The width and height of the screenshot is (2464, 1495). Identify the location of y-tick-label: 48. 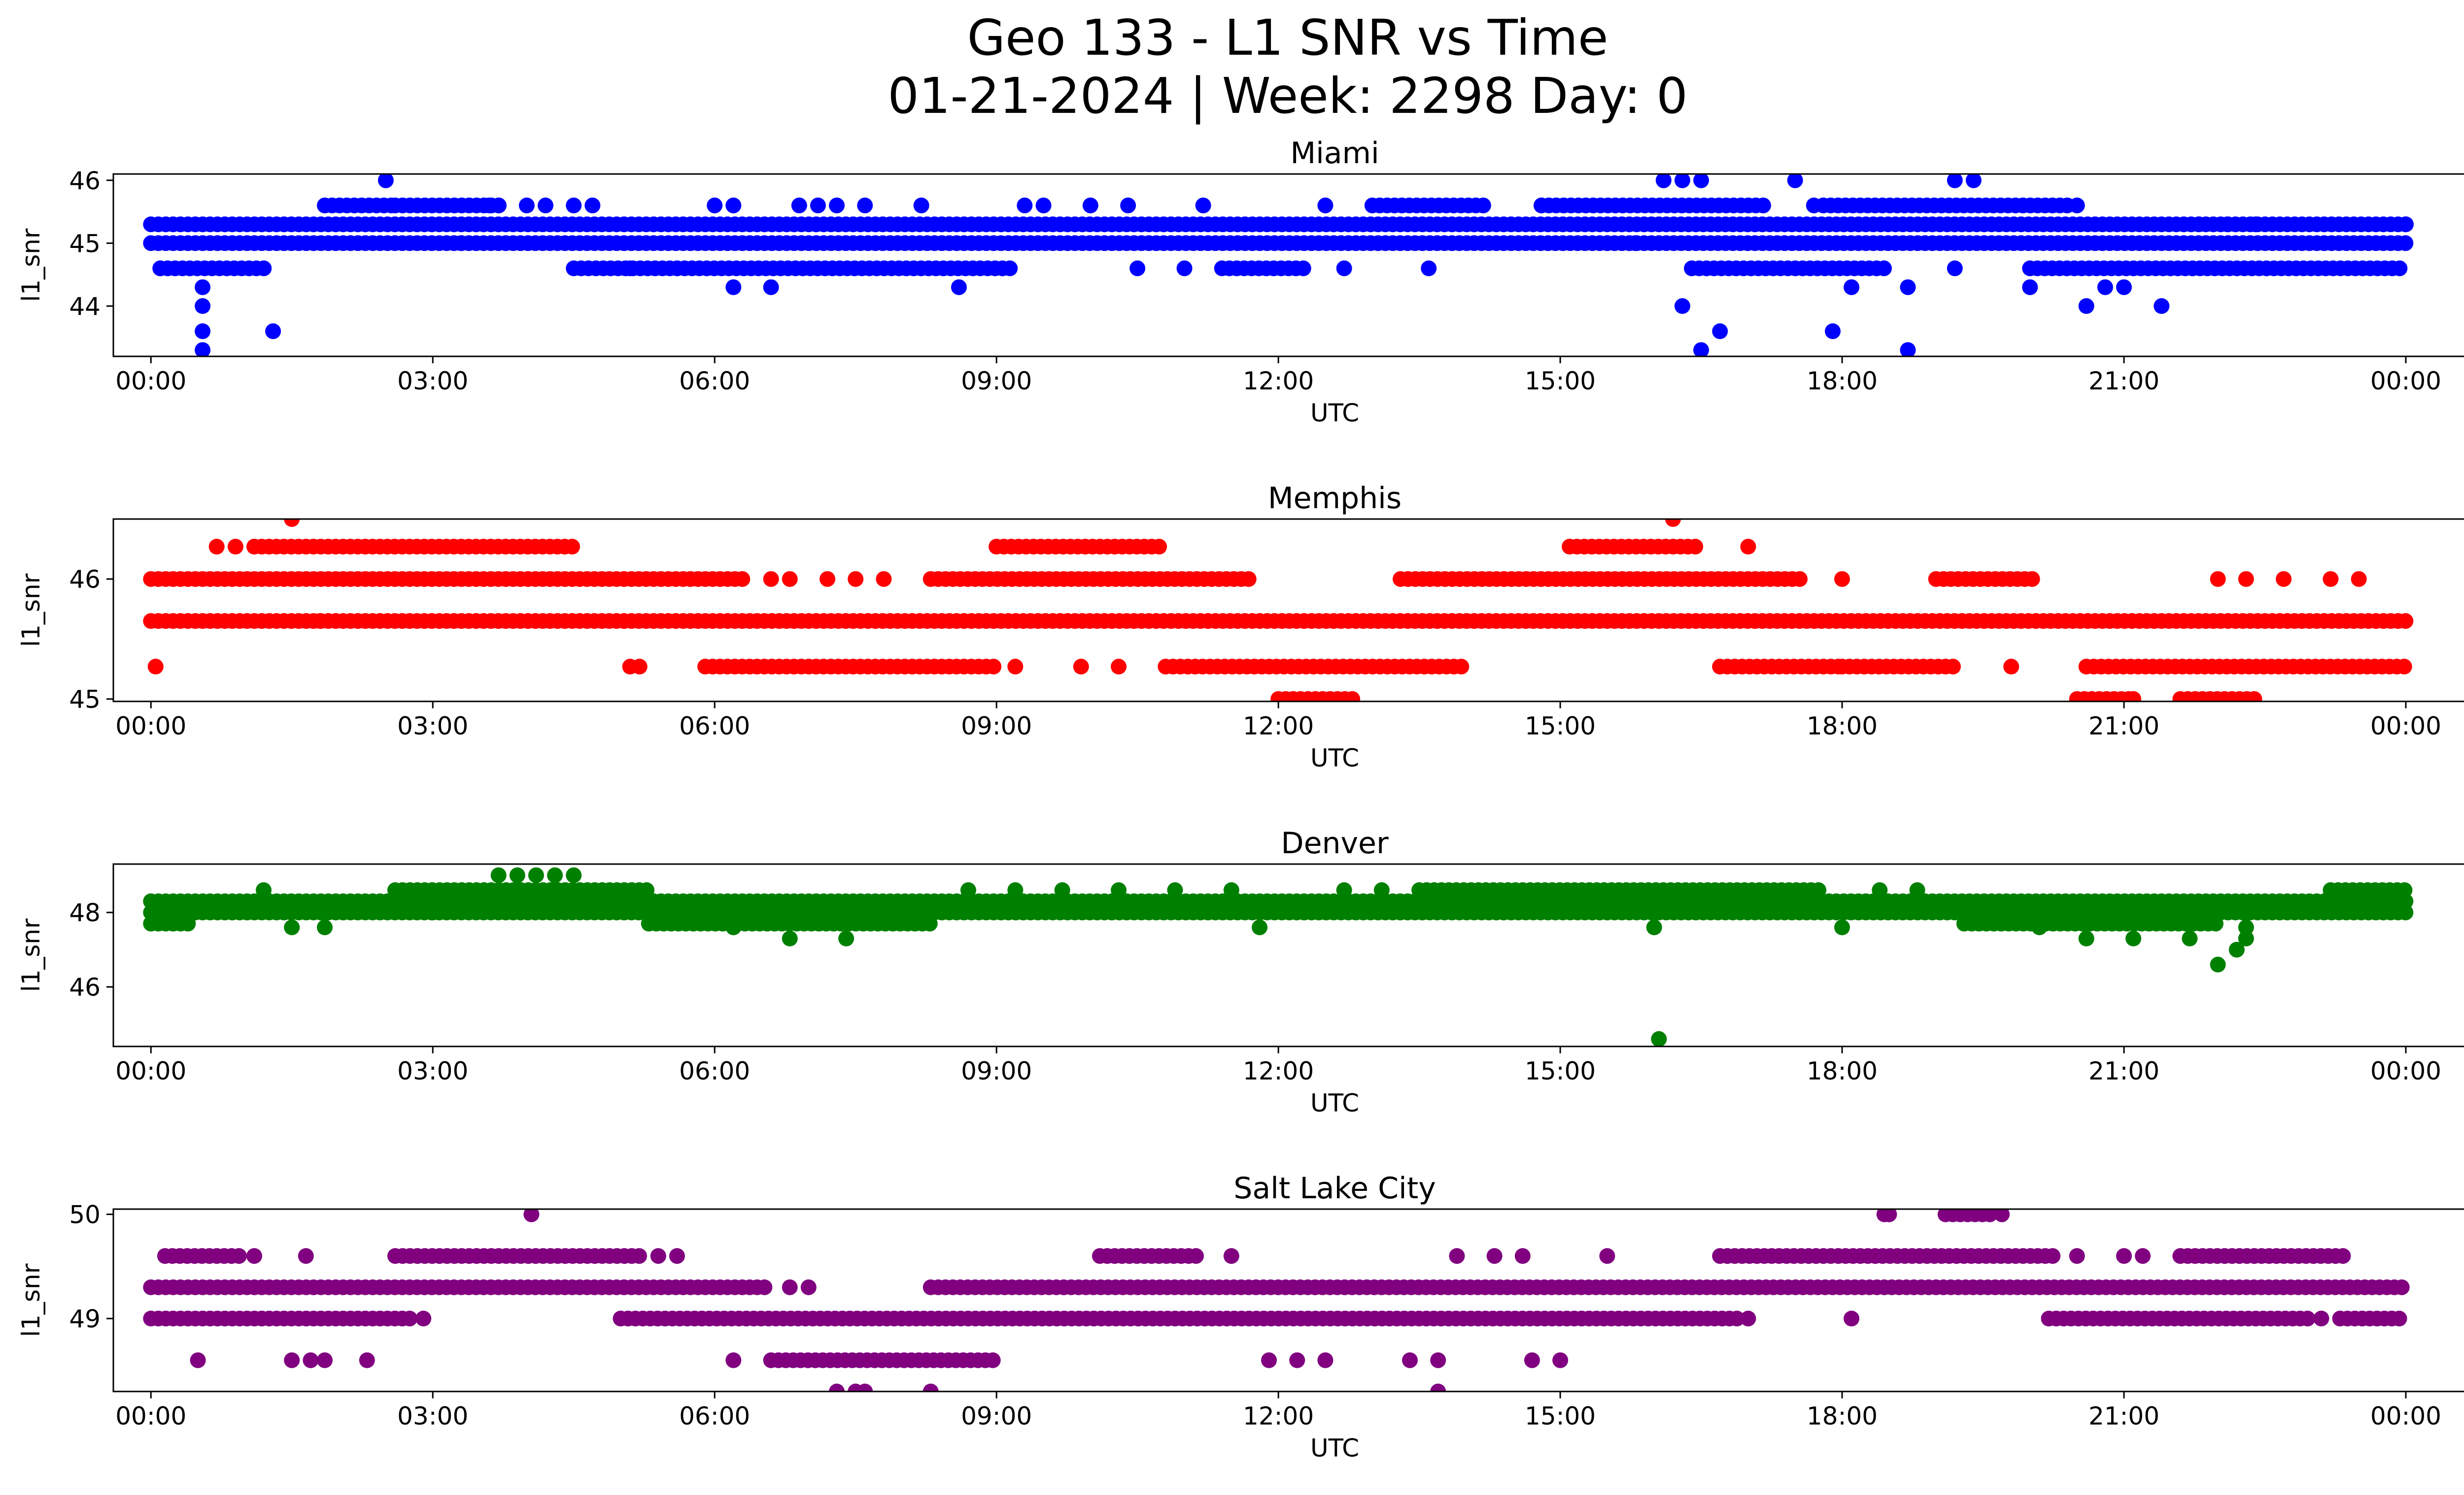
(85, 913).